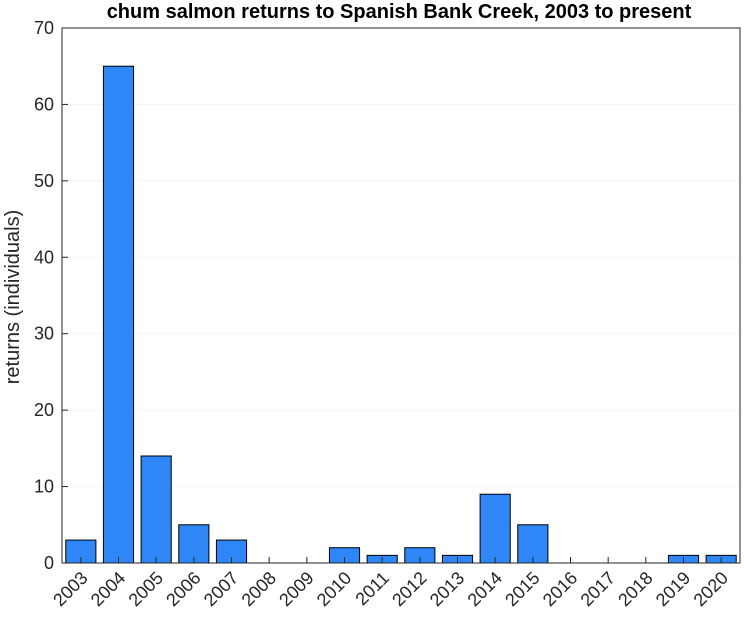 This screenshot has width=744, height=621. I want to click on x-tick-label: 2012, so click(409, 589).